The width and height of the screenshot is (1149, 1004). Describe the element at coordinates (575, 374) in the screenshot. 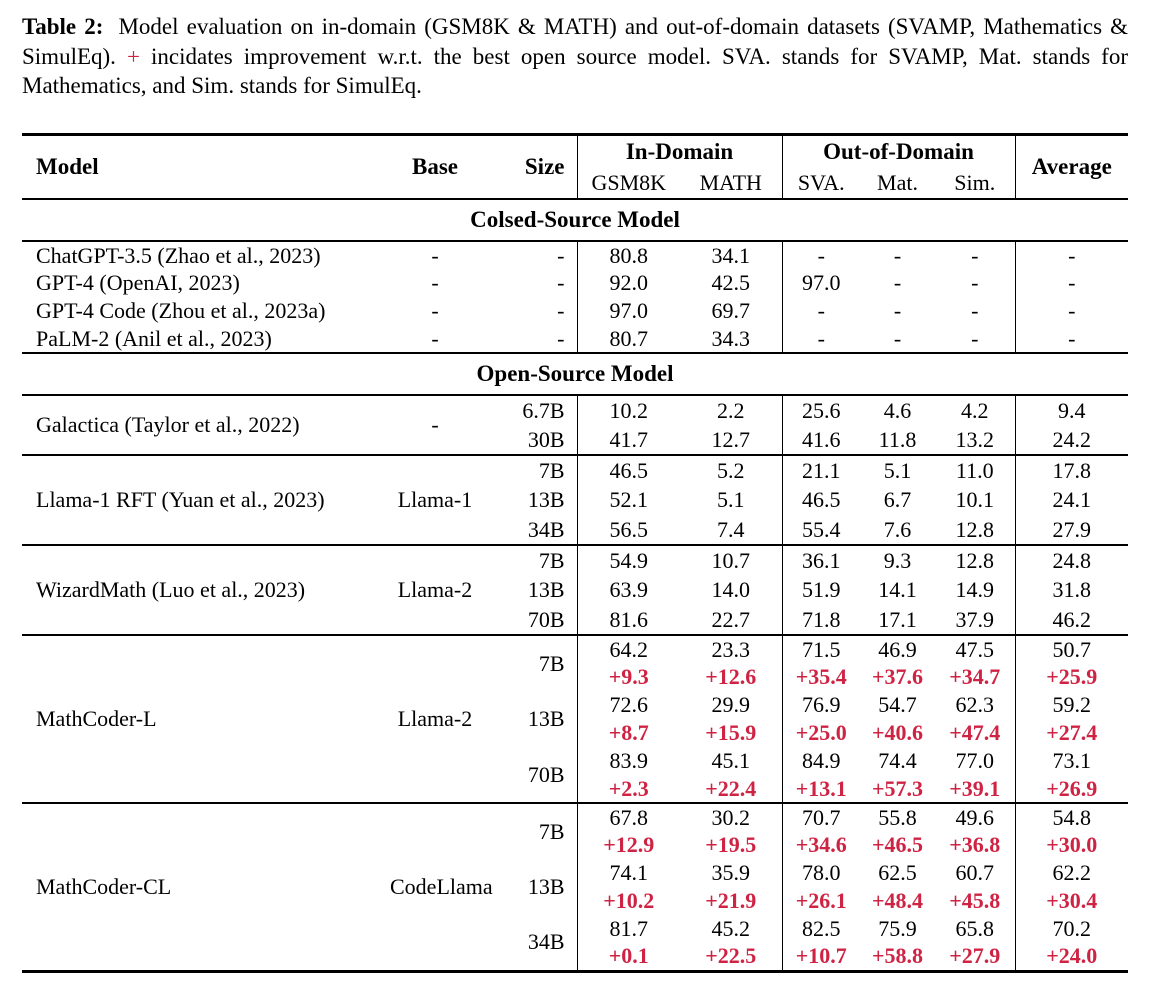

I see `section-title-text: Open-Source Model` at that location.